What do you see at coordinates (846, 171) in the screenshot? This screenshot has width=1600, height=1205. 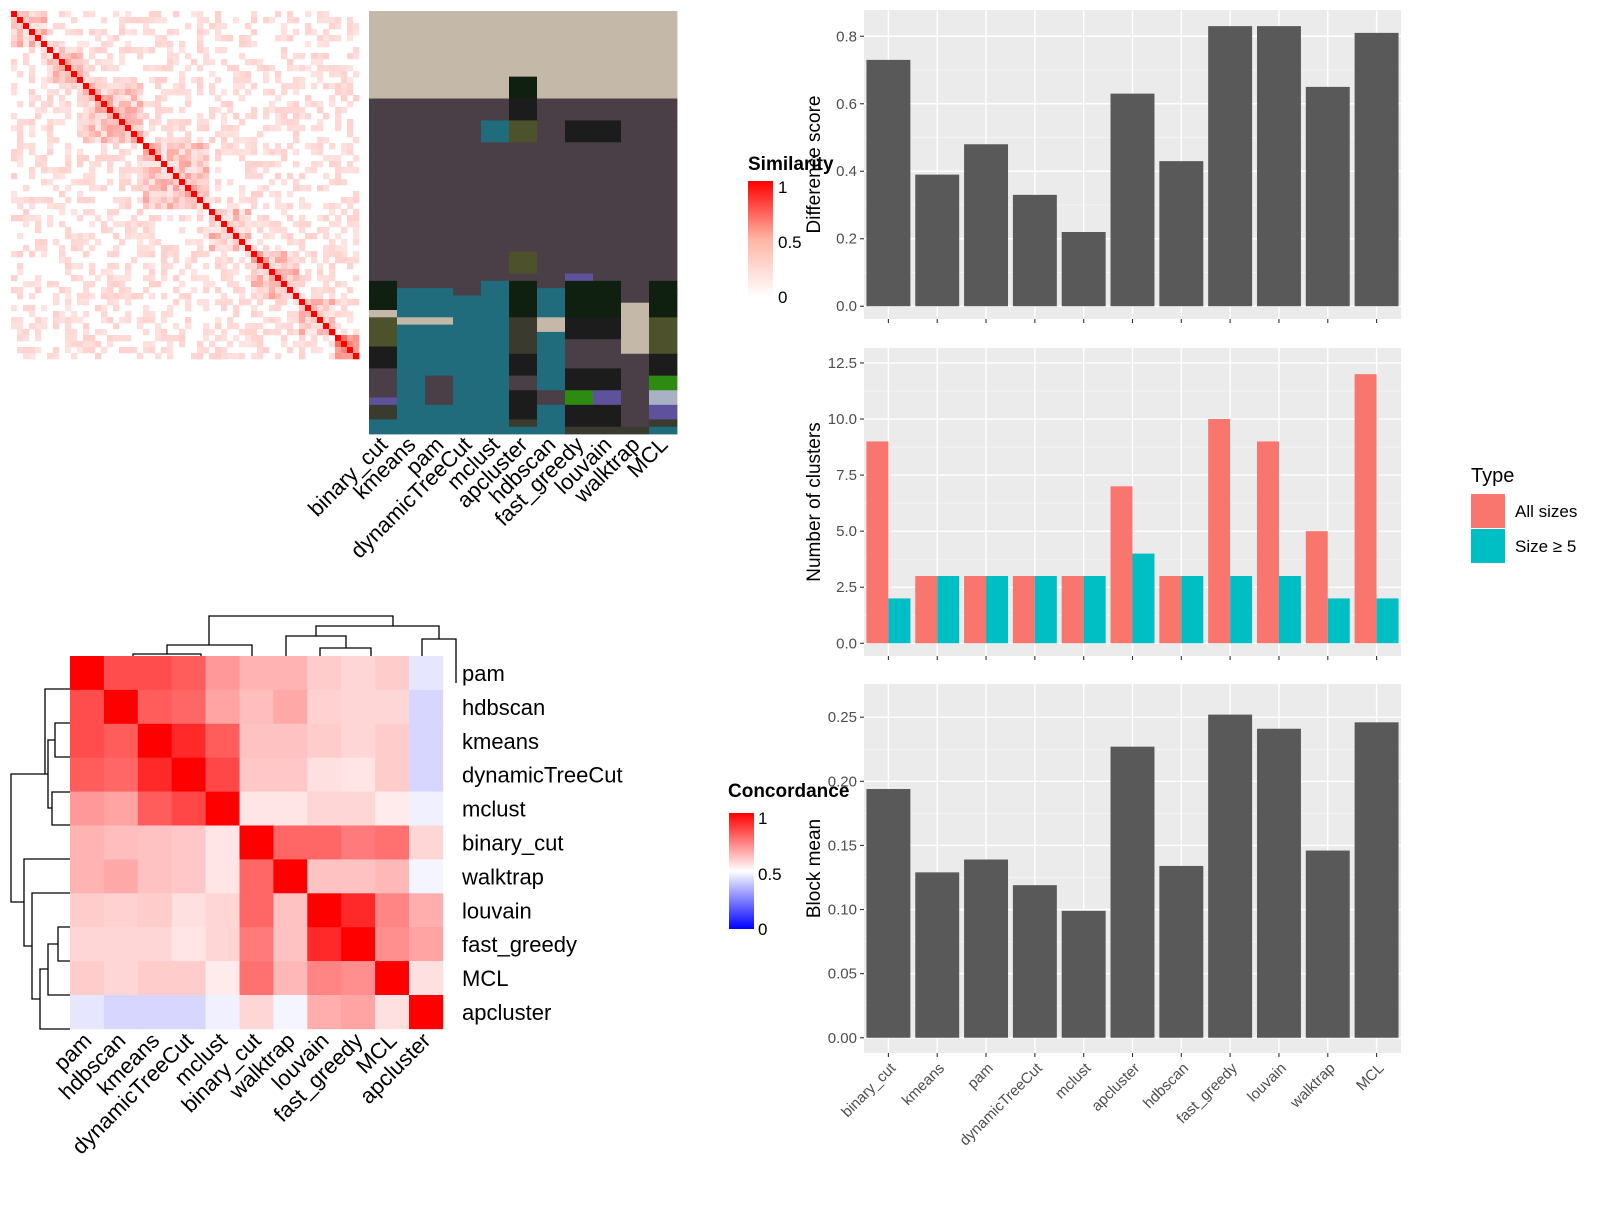 I see `y-tick-label: 0.4` at bounding box center [846, 171].